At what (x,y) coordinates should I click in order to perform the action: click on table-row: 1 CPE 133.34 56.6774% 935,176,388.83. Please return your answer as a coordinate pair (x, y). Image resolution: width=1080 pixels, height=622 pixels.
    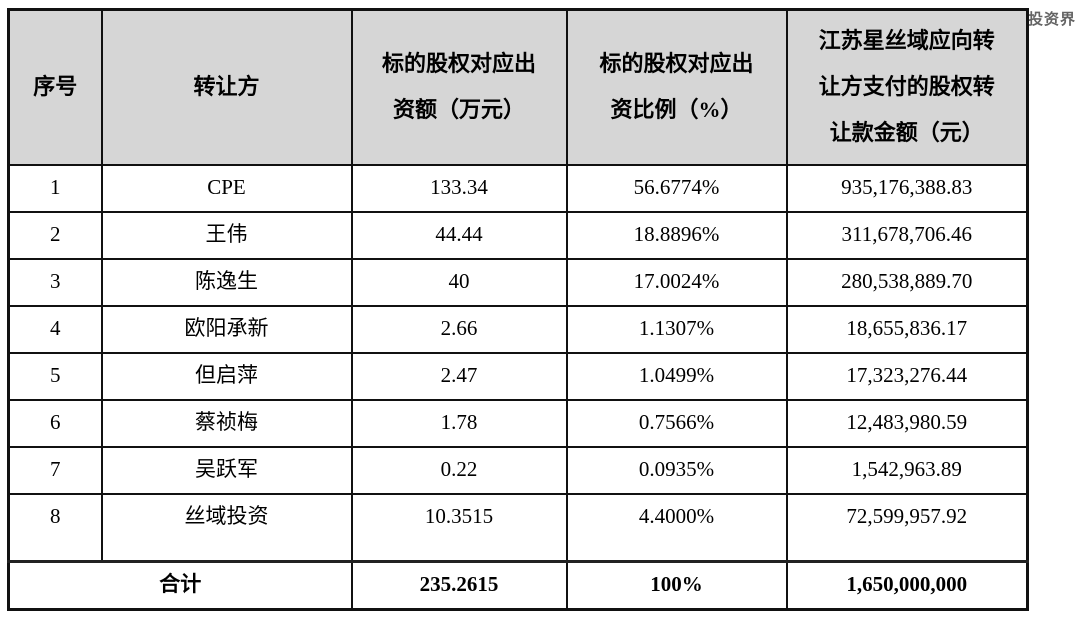
    Looking at the image, I should click on (518, 188).